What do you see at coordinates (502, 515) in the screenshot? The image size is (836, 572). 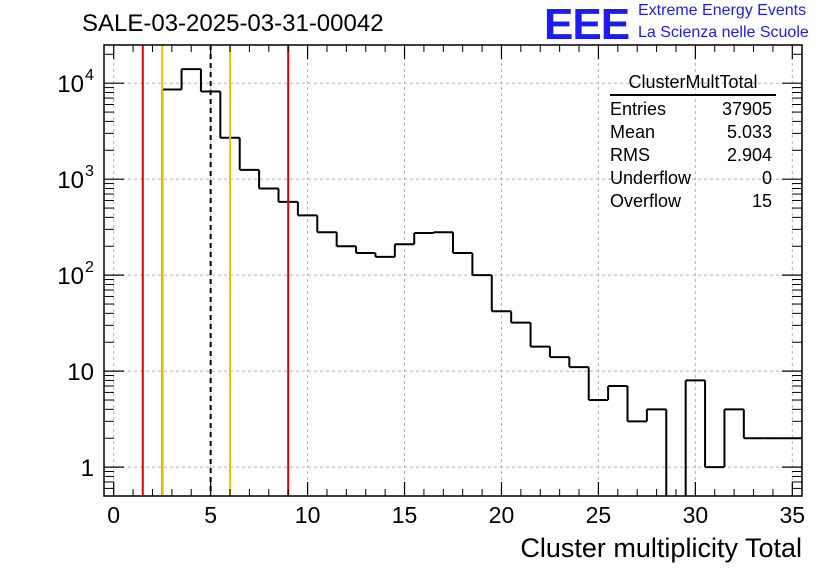 I see `x-tick-label: 20` at bounding box center [502, 515].